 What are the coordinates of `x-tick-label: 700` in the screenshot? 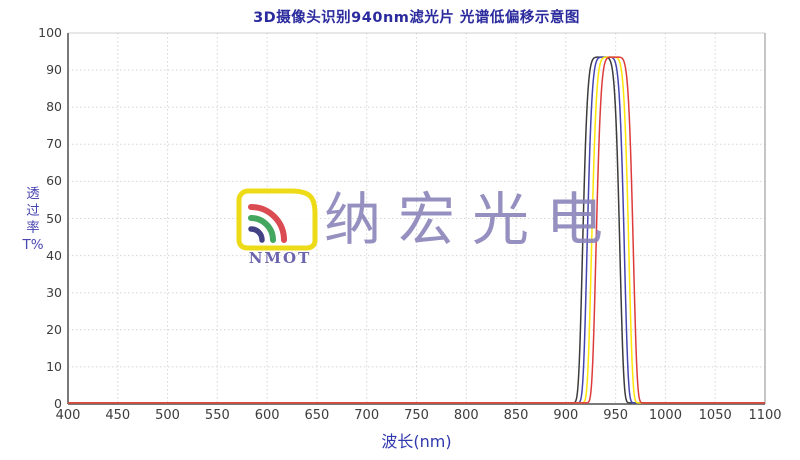 It's located at (367, 415).